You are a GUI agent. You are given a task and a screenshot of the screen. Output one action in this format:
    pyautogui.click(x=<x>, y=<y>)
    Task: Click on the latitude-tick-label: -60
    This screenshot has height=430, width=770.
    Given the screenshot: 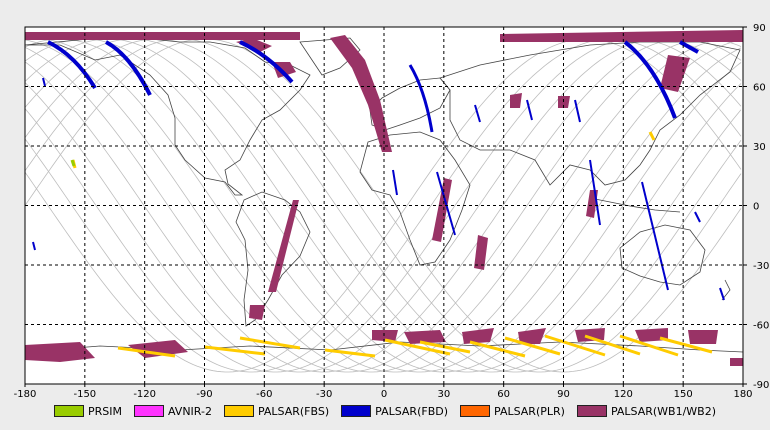 What is the action you would take?
    pyautogui.click(x=761, y=326)
    